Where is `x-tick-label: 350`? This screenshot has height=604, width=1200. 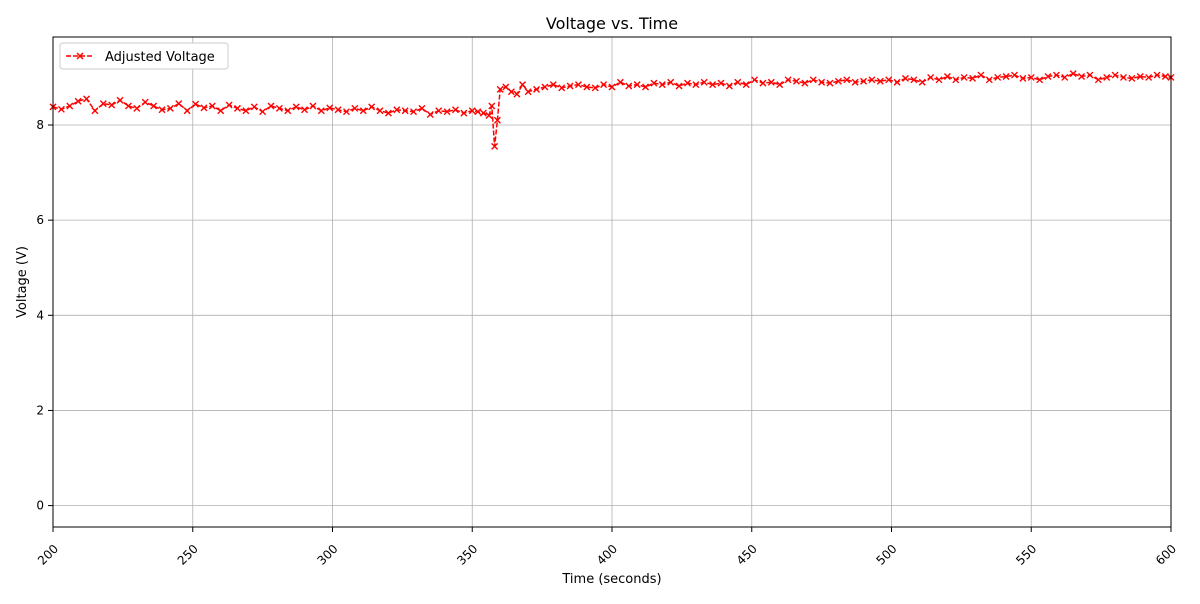
x-tick-label: 350 is located at coordinates (467, 555).